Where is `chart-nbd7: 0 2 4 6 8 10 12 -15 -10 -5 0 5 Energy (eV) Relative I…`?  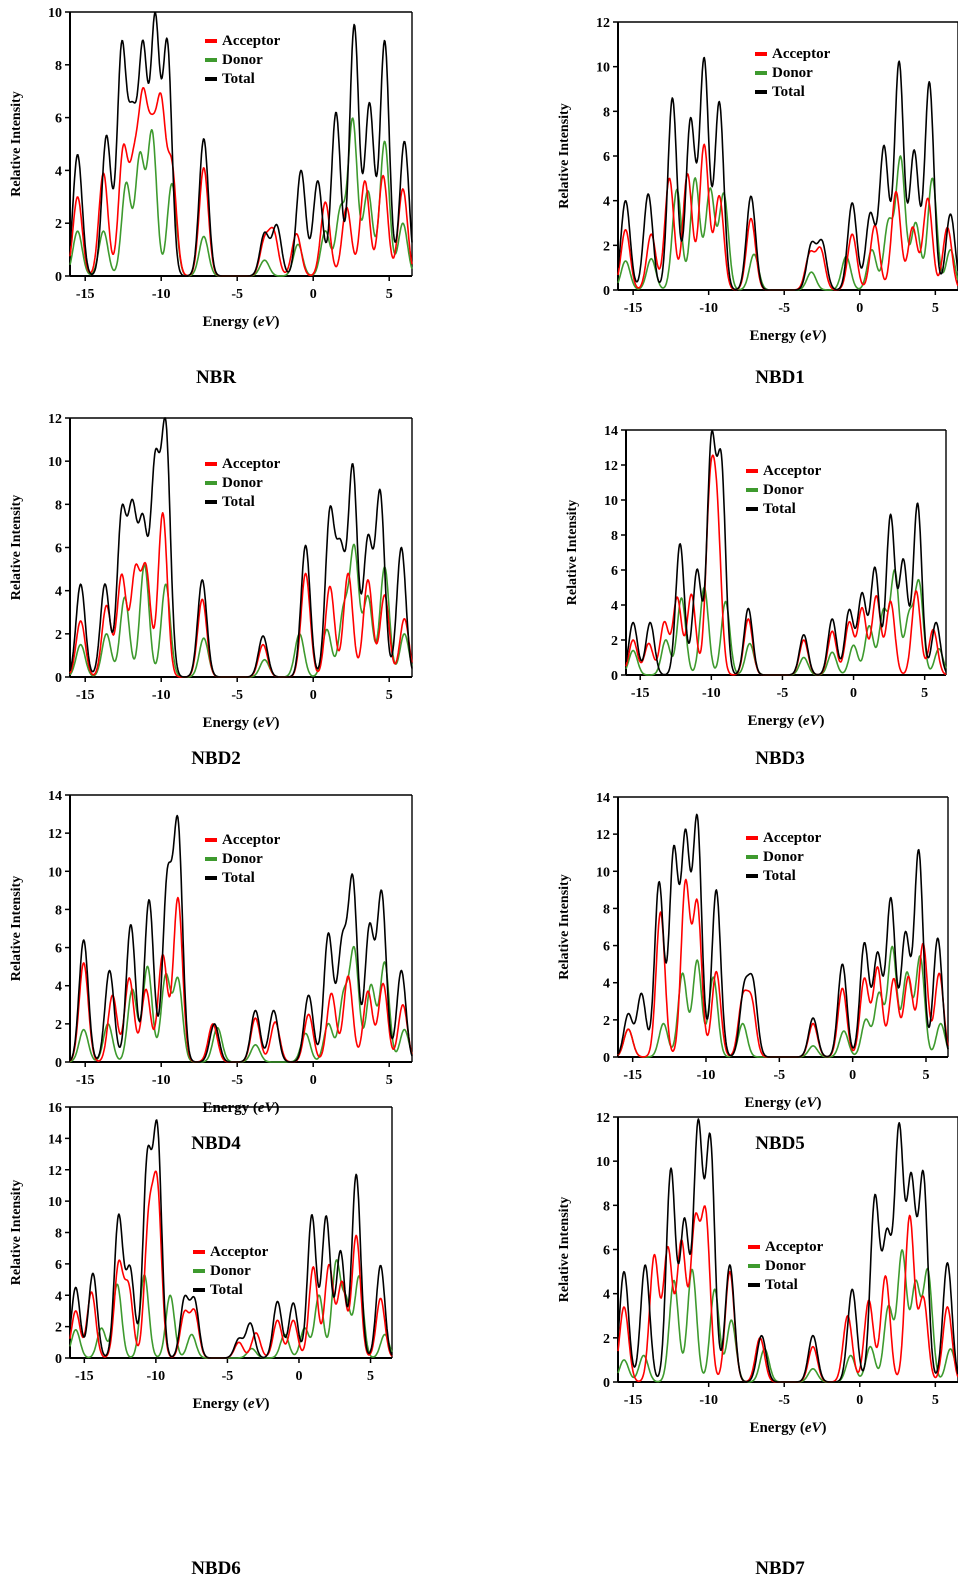
chart-nbd7: 0 2 4 6 8 10 12 -15 -10 -5 0 5 Energy (eV) Relative I… is located at coordinates (757, 1345).